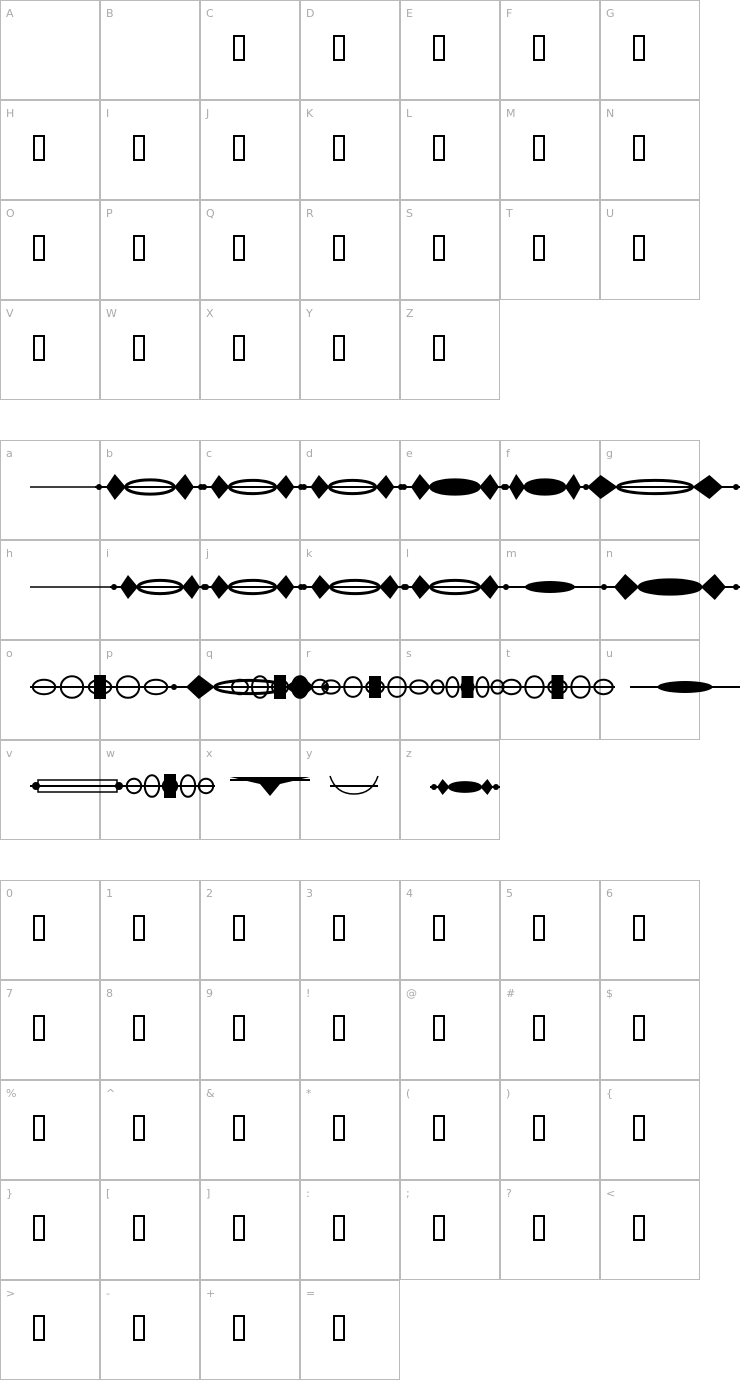 The image size is (740, 1400). I want to click on glyph-label: p, so click(109, 653).